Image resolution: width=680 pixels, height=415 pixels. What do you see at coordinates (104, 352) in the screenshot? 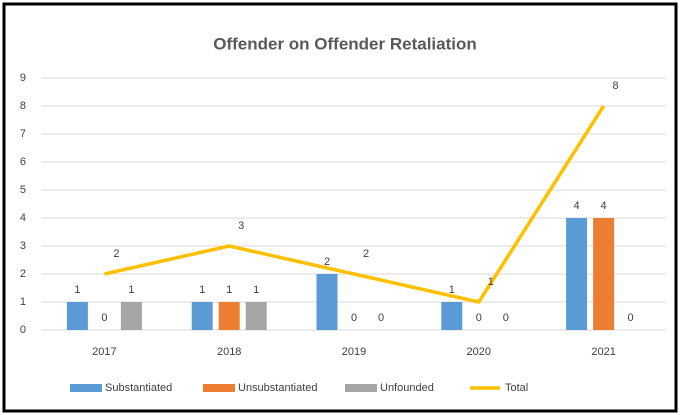
I see `x-tick-label: 2017` at bounding box center [104, 352].